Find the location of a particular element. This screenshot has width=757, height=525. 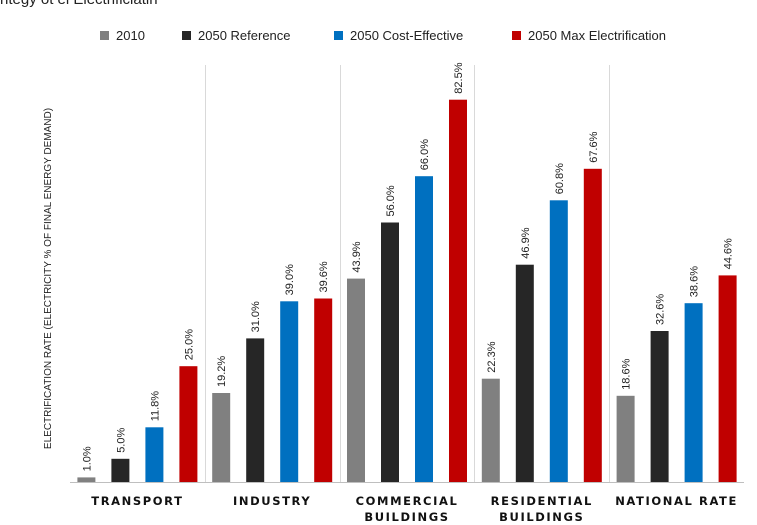

bar-residential-buildings-2050-reference is located at coordinates (524, 373).